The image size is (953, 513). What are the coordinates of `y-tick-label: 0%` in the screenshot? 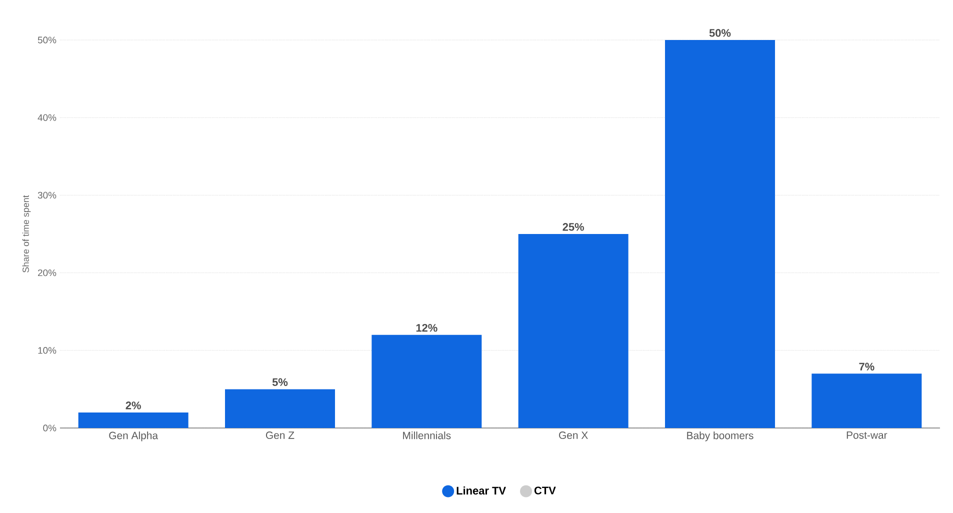 It's located at (49, 428).